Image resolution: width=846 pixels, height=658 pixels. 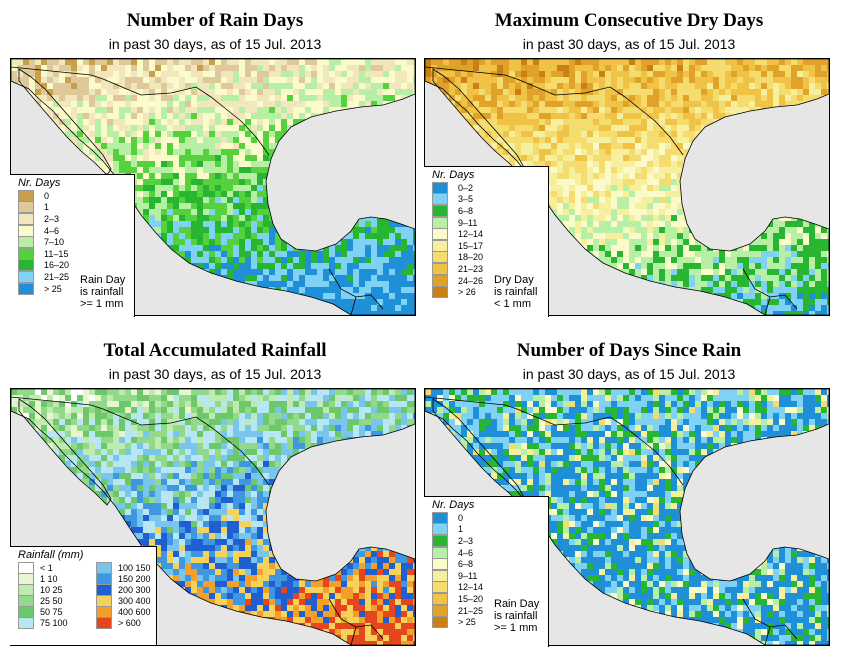 I want to click on legend-item: 21–23, so click(x=486, y=268).